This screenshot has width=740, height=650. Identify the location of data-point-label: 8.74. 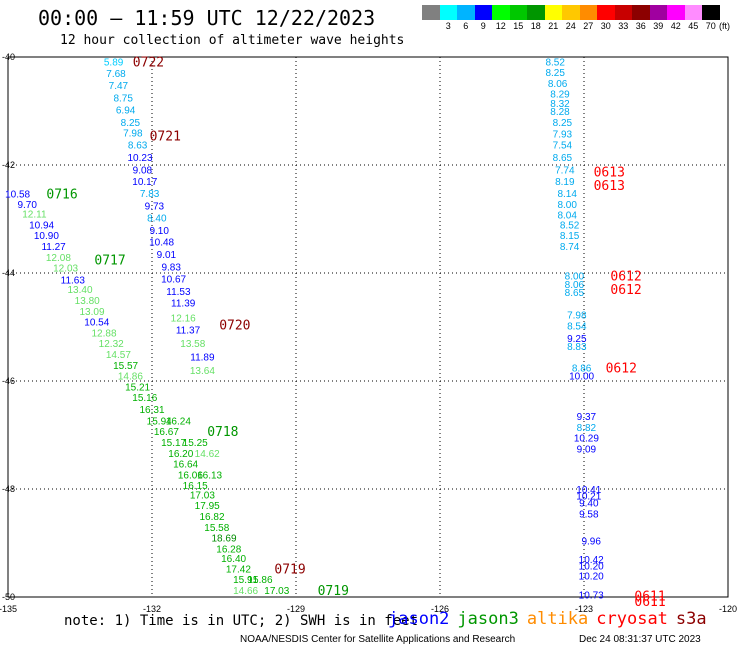
(570, 247).